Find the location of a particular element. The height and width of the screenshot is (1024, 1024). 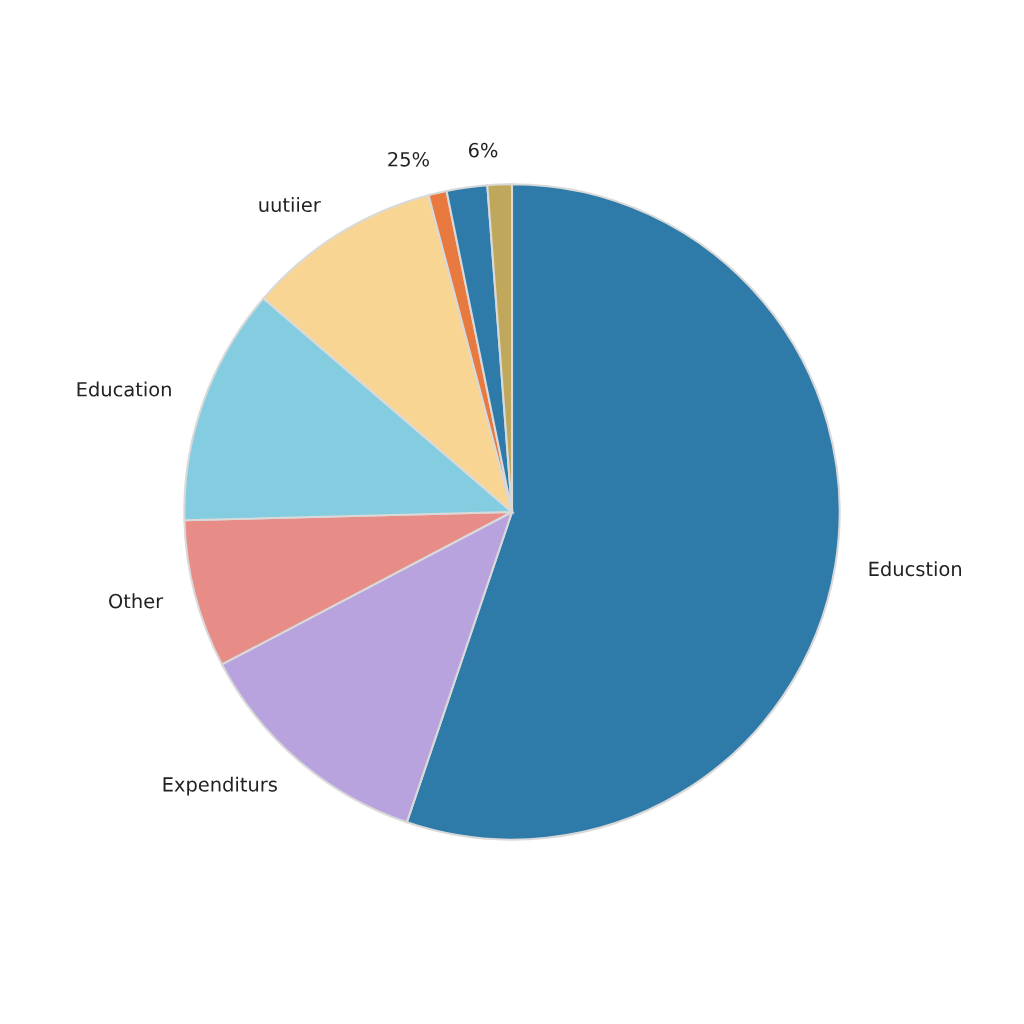

slice-label: Education is located at coordinates (124, 389).